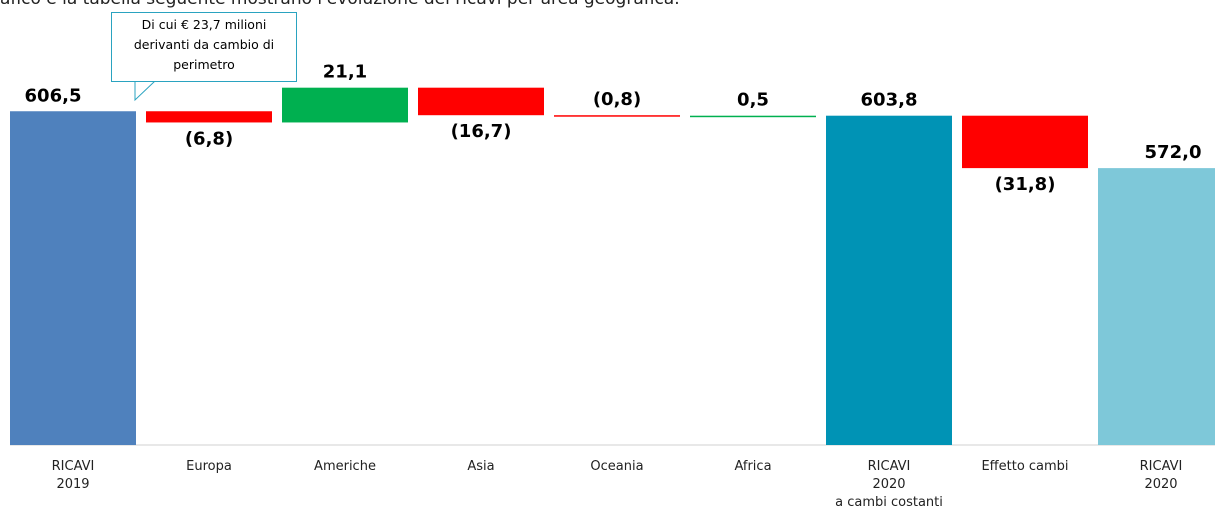 This screenshot has height=514, width=1215. Describe the element at coordinates (753, 466) in the screenshot. I see `x-tick-label: Africa` at that location.